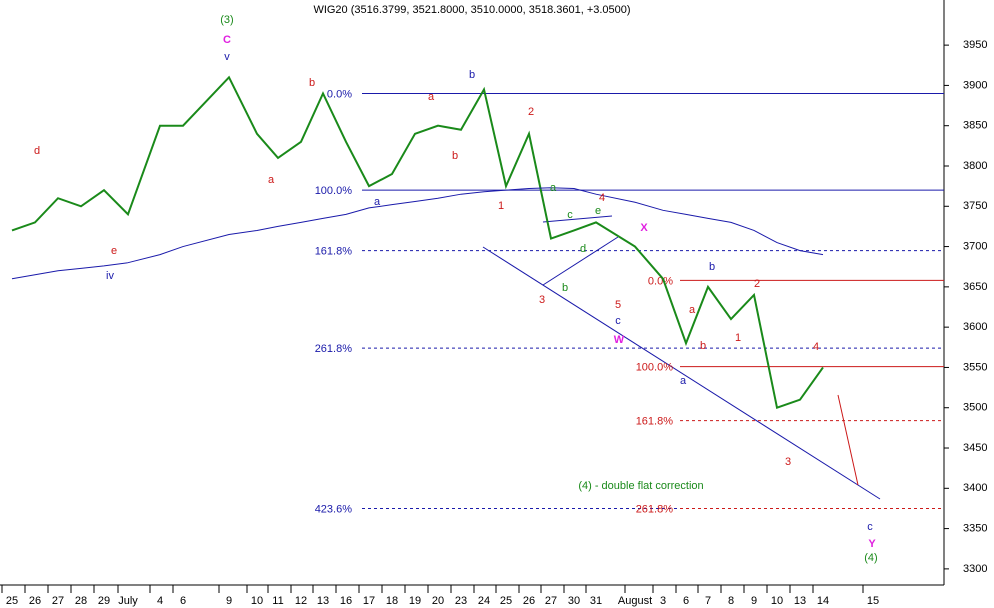  I want to click on x-tick-label: 11, so click(277, 601).